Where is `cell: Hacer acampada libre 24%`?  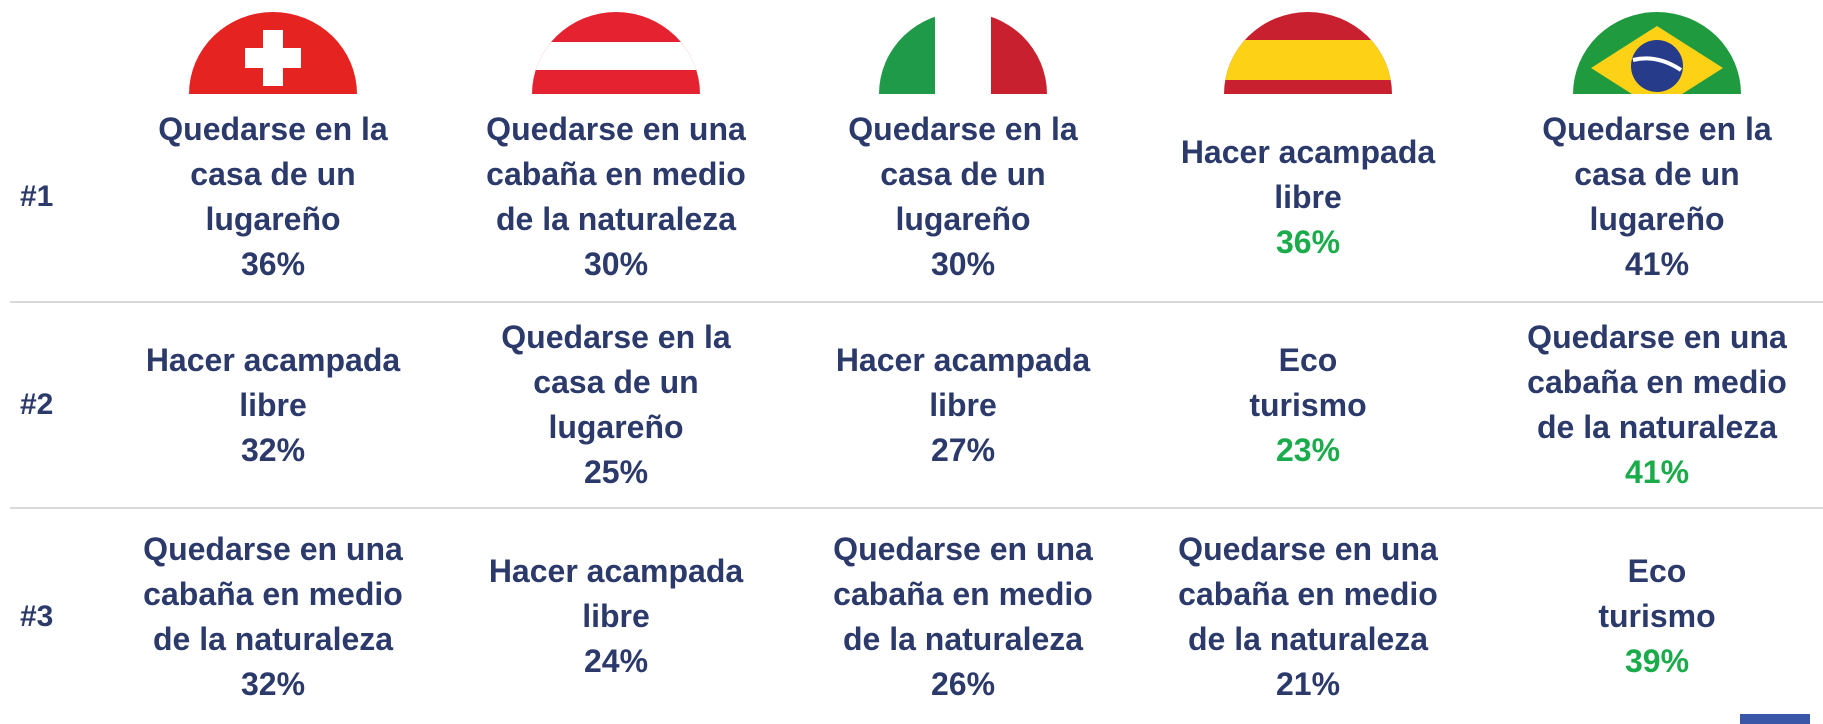
cell: Hacer acampada libre 24% is located at coordinates (616, 616).